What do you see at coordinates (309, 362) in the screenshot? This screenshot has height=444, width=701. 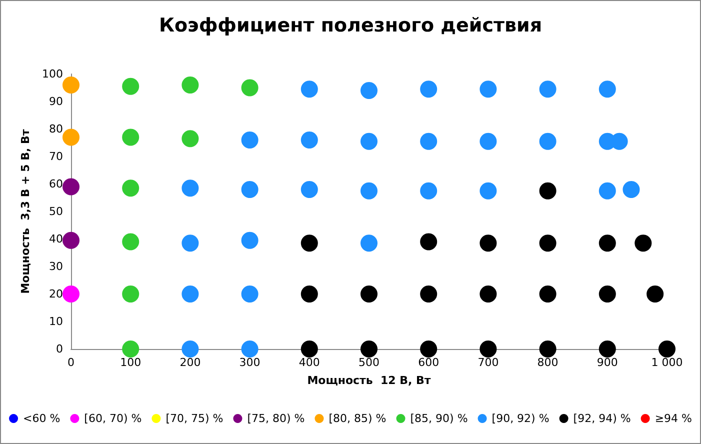 I see `x-tick-label: 400` at bounding box center [309, 362].